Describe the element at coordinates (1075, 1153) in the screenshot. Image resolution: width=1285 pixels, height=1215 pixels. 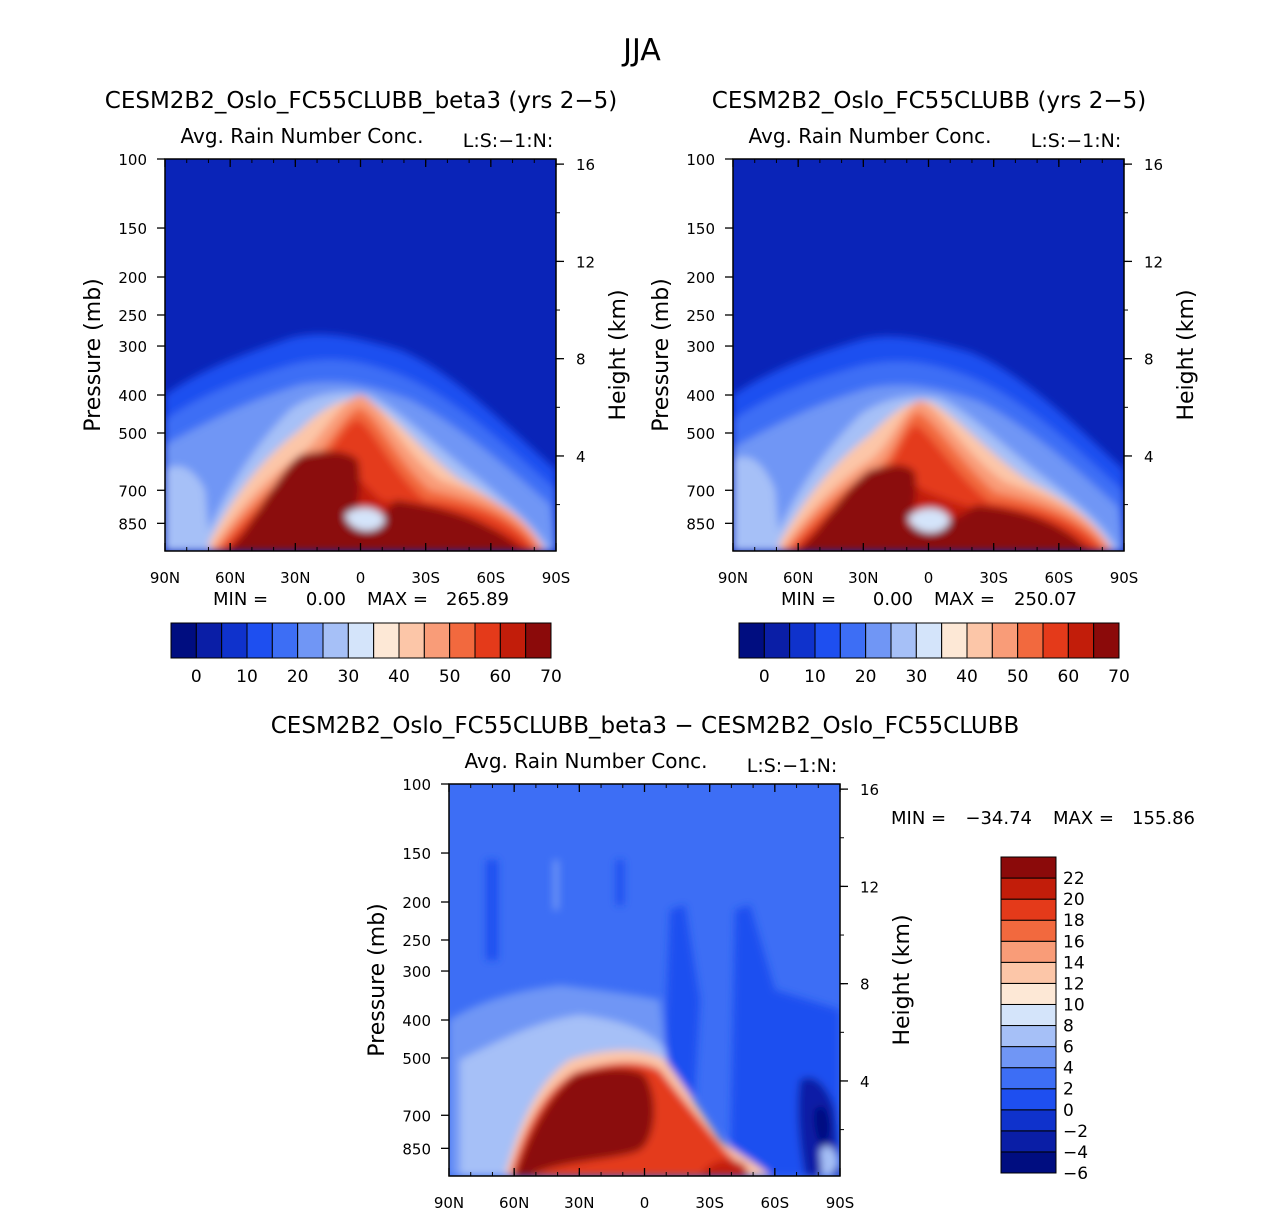
I see `colorbar-label: −4` at that location.